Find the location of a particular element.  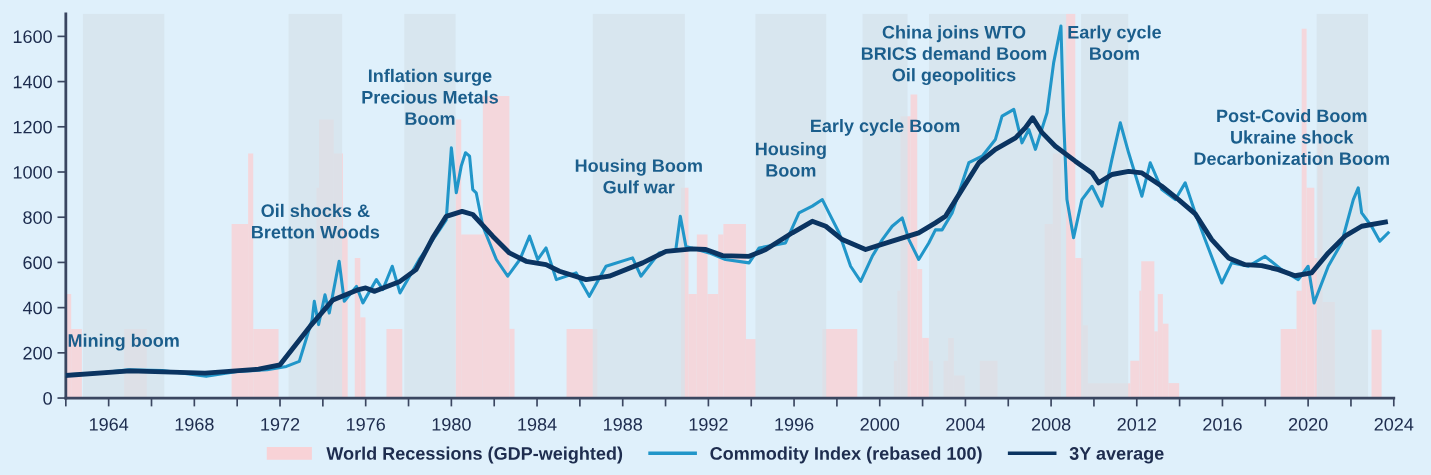

x-tick-label: 1980 is located at coordinates (451, 424).